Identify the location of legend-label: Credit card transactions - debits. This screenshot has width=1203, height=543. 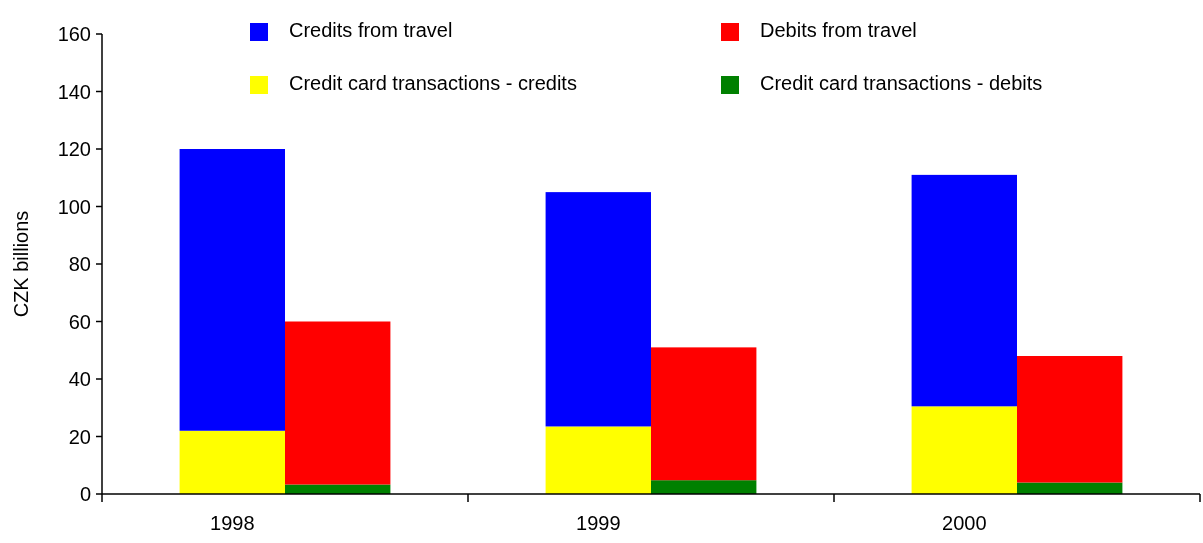
(901, 83).